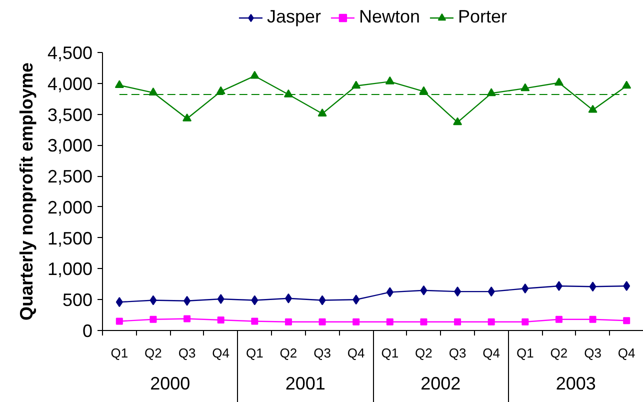 The image size is (643, 402). Describe the element at coordinates (70, 269) in the screenshot. I see `y-tick-label: 1,000` at that location.